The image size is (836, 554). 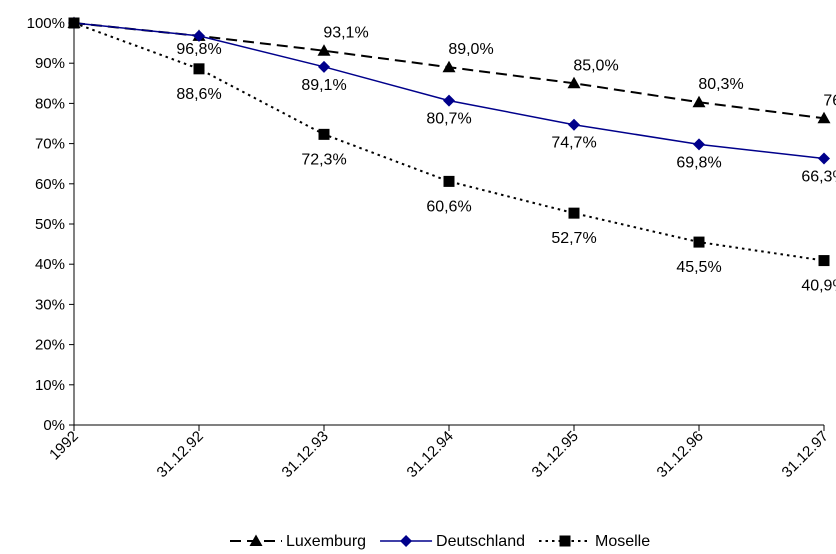 What do you see at coordinates (50, 144) in the screenshot?
I see `y-tick-label: 70%` at bounding box center [50, 144].